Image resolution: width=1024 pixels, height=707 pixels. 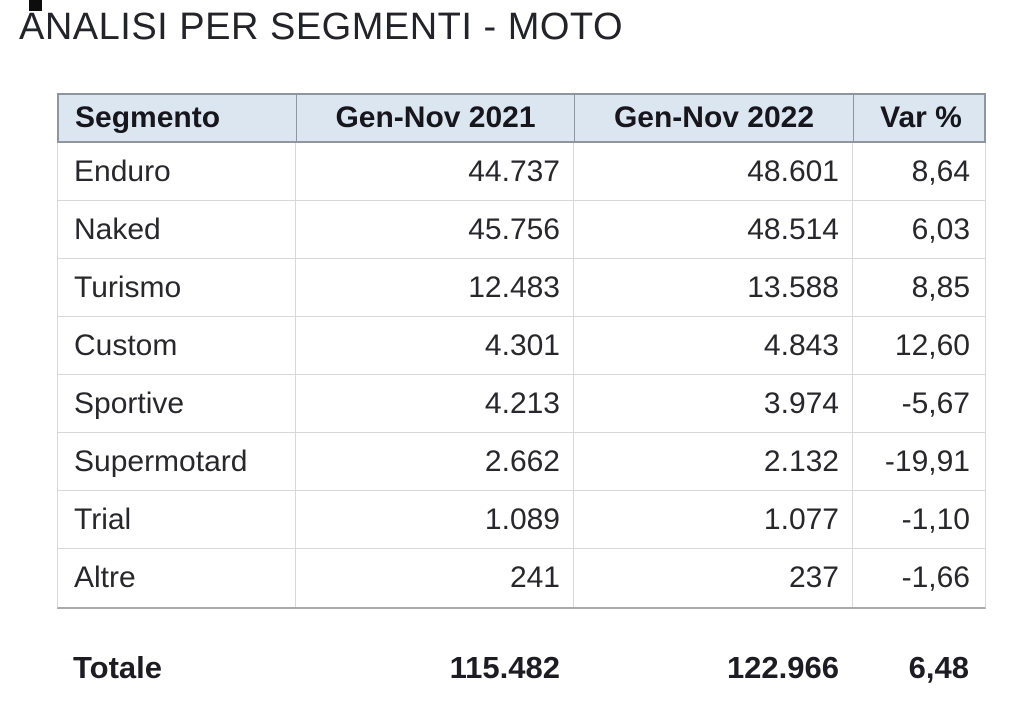 I want to click on value-2021: 4.213, so click(x=435, y=403).